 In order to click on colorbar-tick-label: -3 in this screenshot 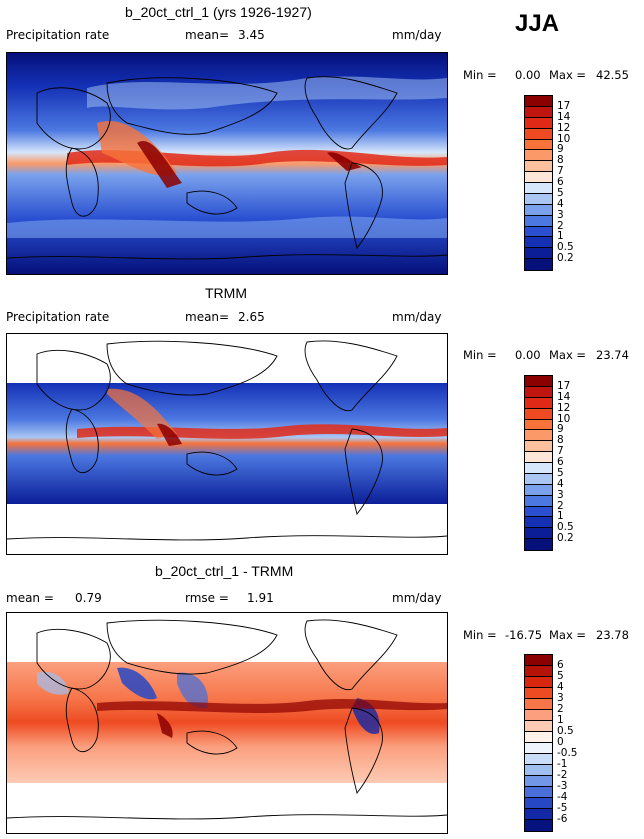, I will do `click(562, 786)`.